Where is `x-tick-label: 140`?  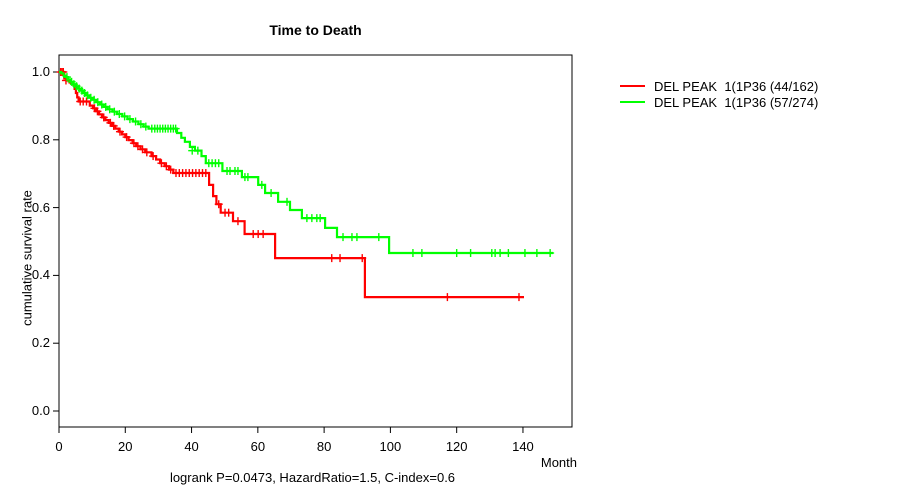 x-tick-label: 140 is located at coordinates (523, 446).